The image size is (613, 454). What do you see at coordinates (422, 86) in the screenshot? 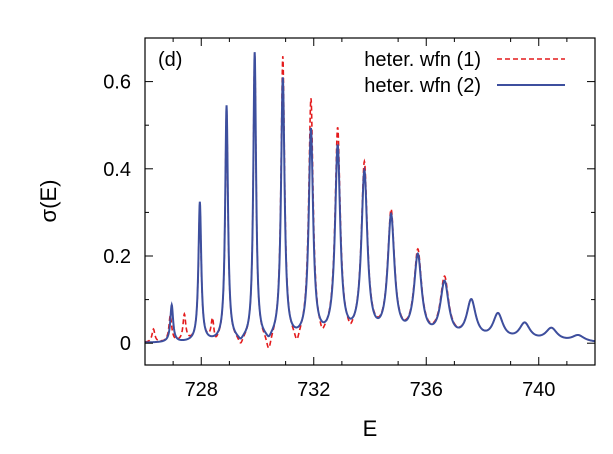
I see `legend-label-2: heter. wfn (2)` at bounding box center [422, 86].